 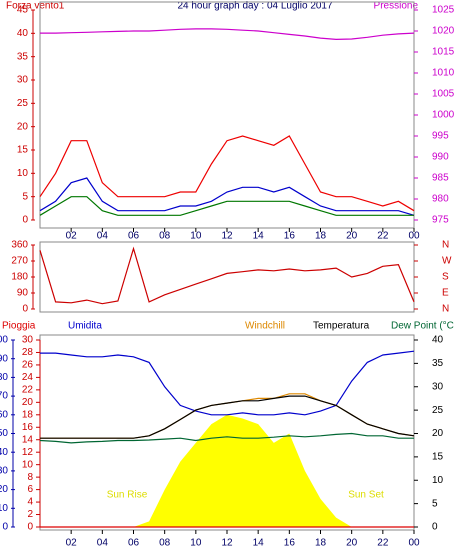 I want to click on y-tick-label: 5, so click(x=25, y=196).